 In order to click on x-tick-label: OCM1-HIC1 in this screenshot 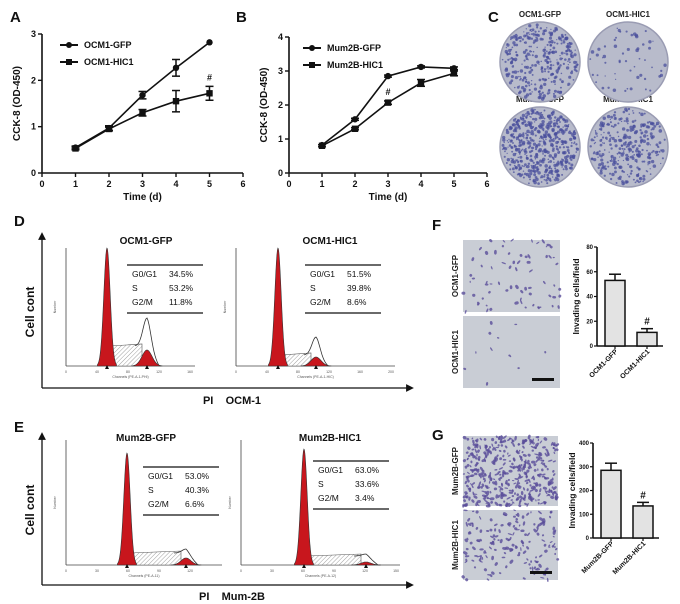, I will do `click(635, 364)`.